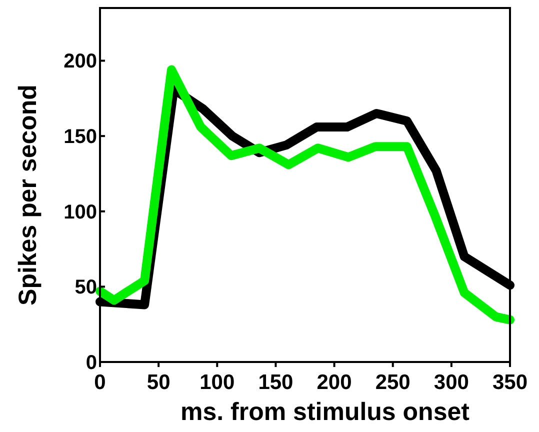  What do you see at coordinates (80, 137) in the screenshot?
I see `y-tick-label: 150` at bounding box center [80, 137].